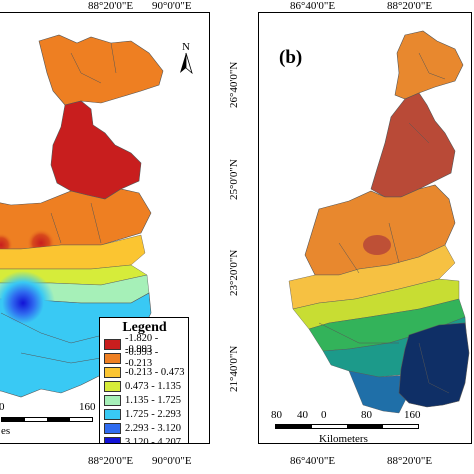  What do you see at coordinates (412, 415) in the screenshot?
I see `panel-b-scale-label-160: 160` at bounding box center [412, 415].